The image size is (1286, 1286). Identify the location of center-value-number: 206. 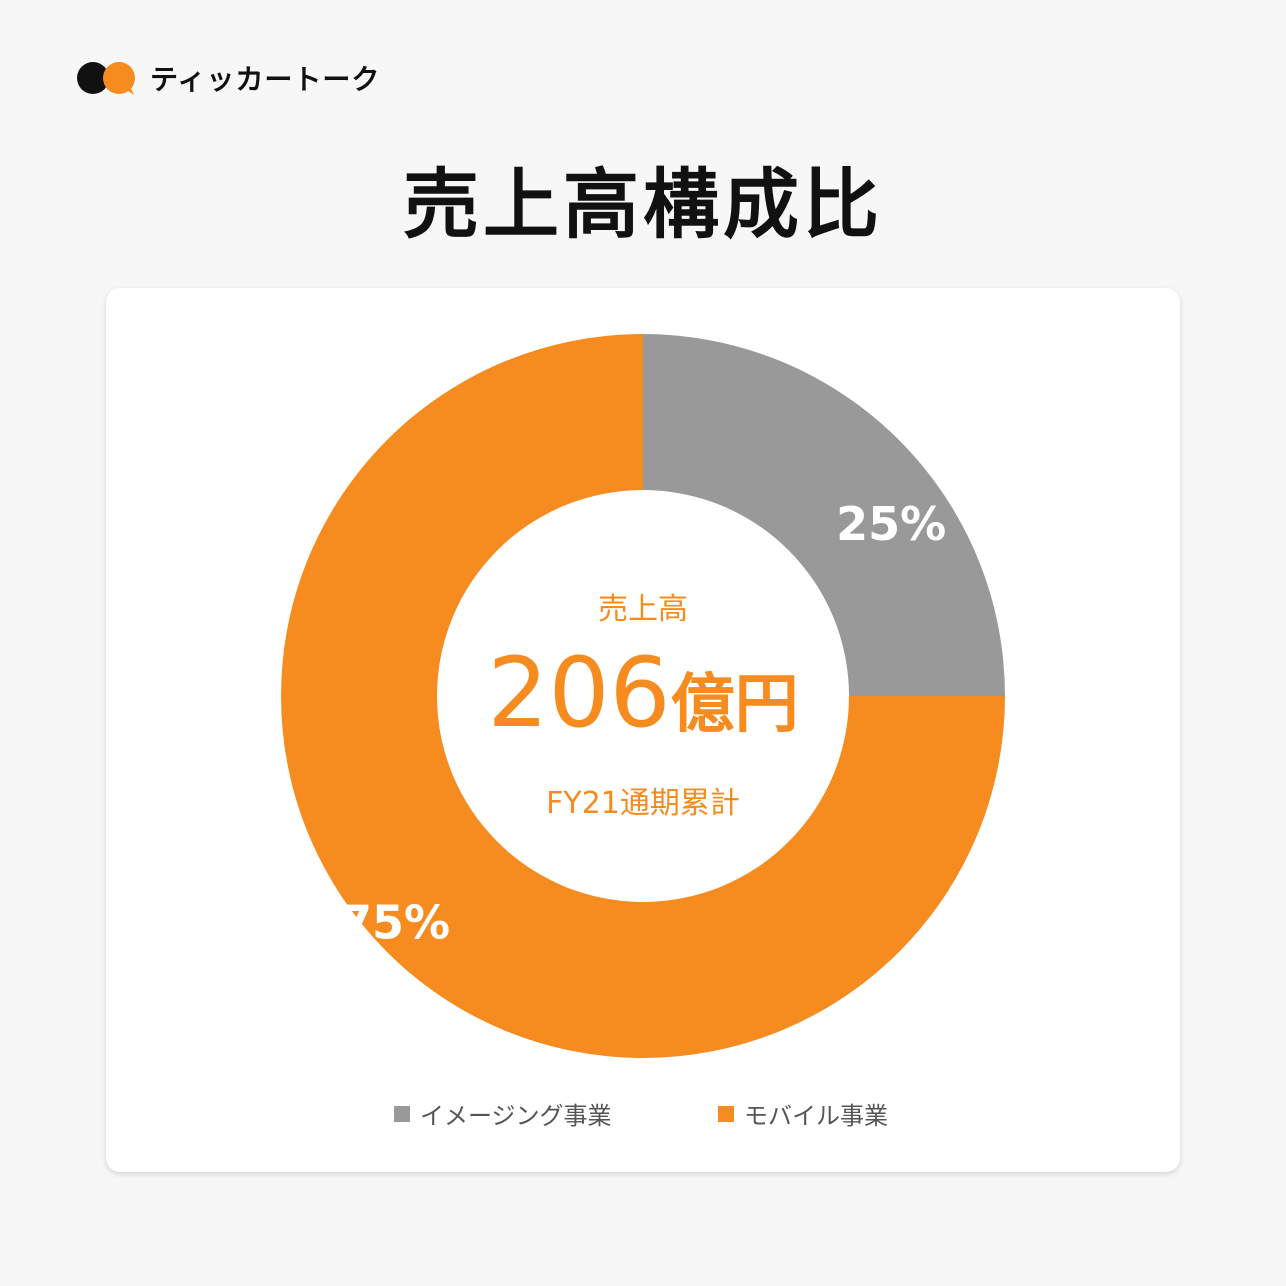
(579, 693).